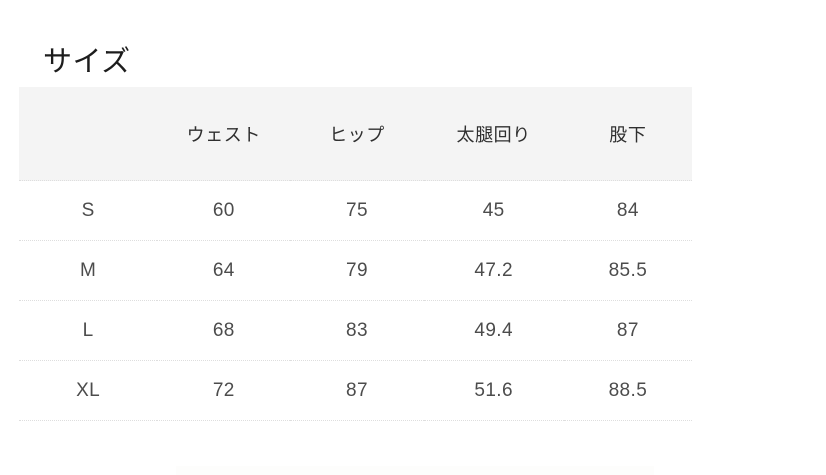  What do you see at coordinates (627, 330) in the screenshot?
I see `cell-inseam: 87` at bounding box center [627, 330].